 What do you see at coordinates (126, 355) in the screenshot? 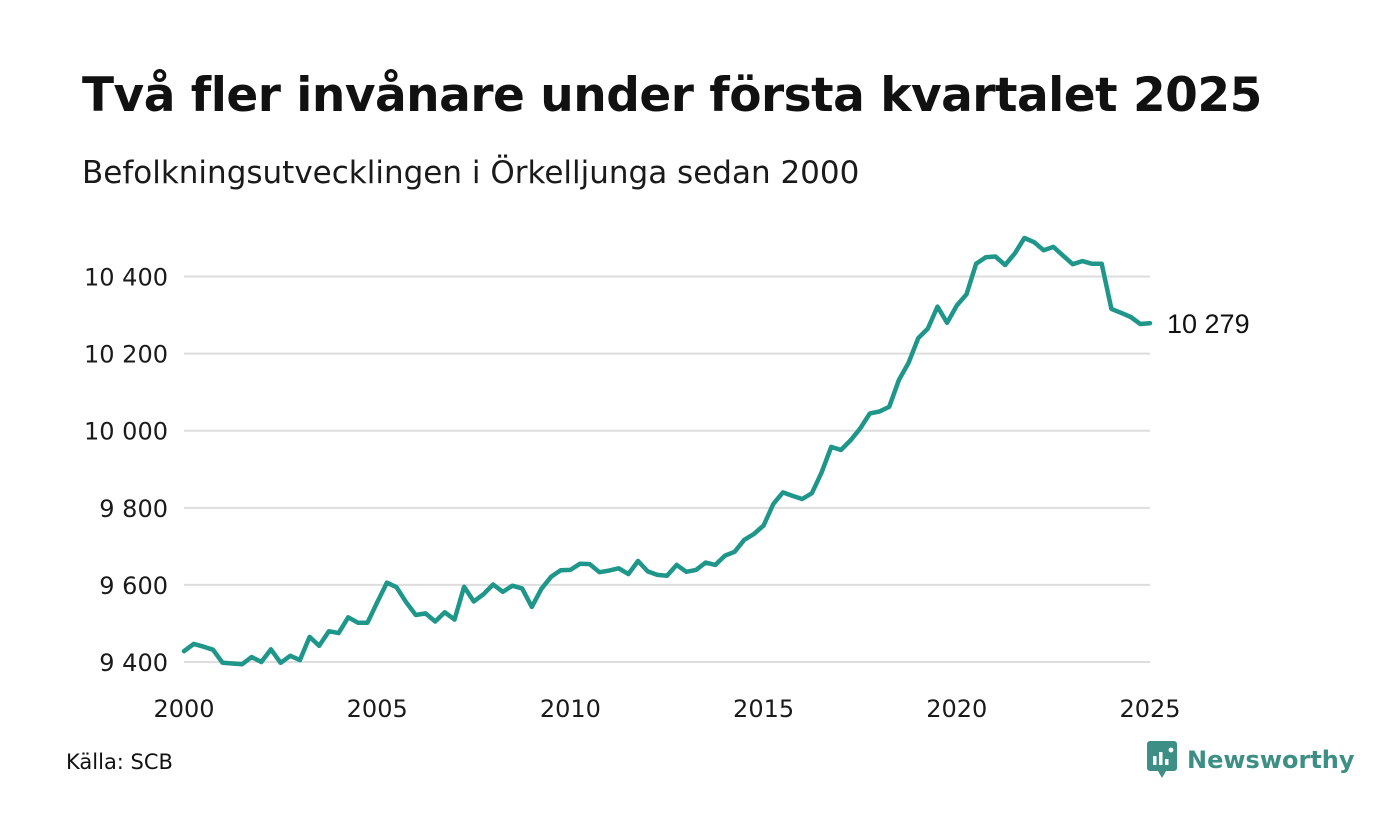
I see `y-tick-label: 10 200` at bounding box center [126, 355].